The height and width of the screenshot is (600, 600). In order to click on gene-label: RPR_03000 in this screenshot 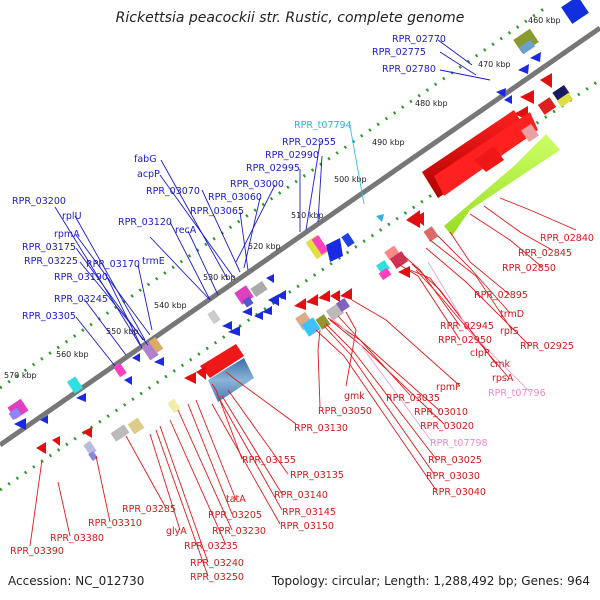, I will do `click(257, 184)`.